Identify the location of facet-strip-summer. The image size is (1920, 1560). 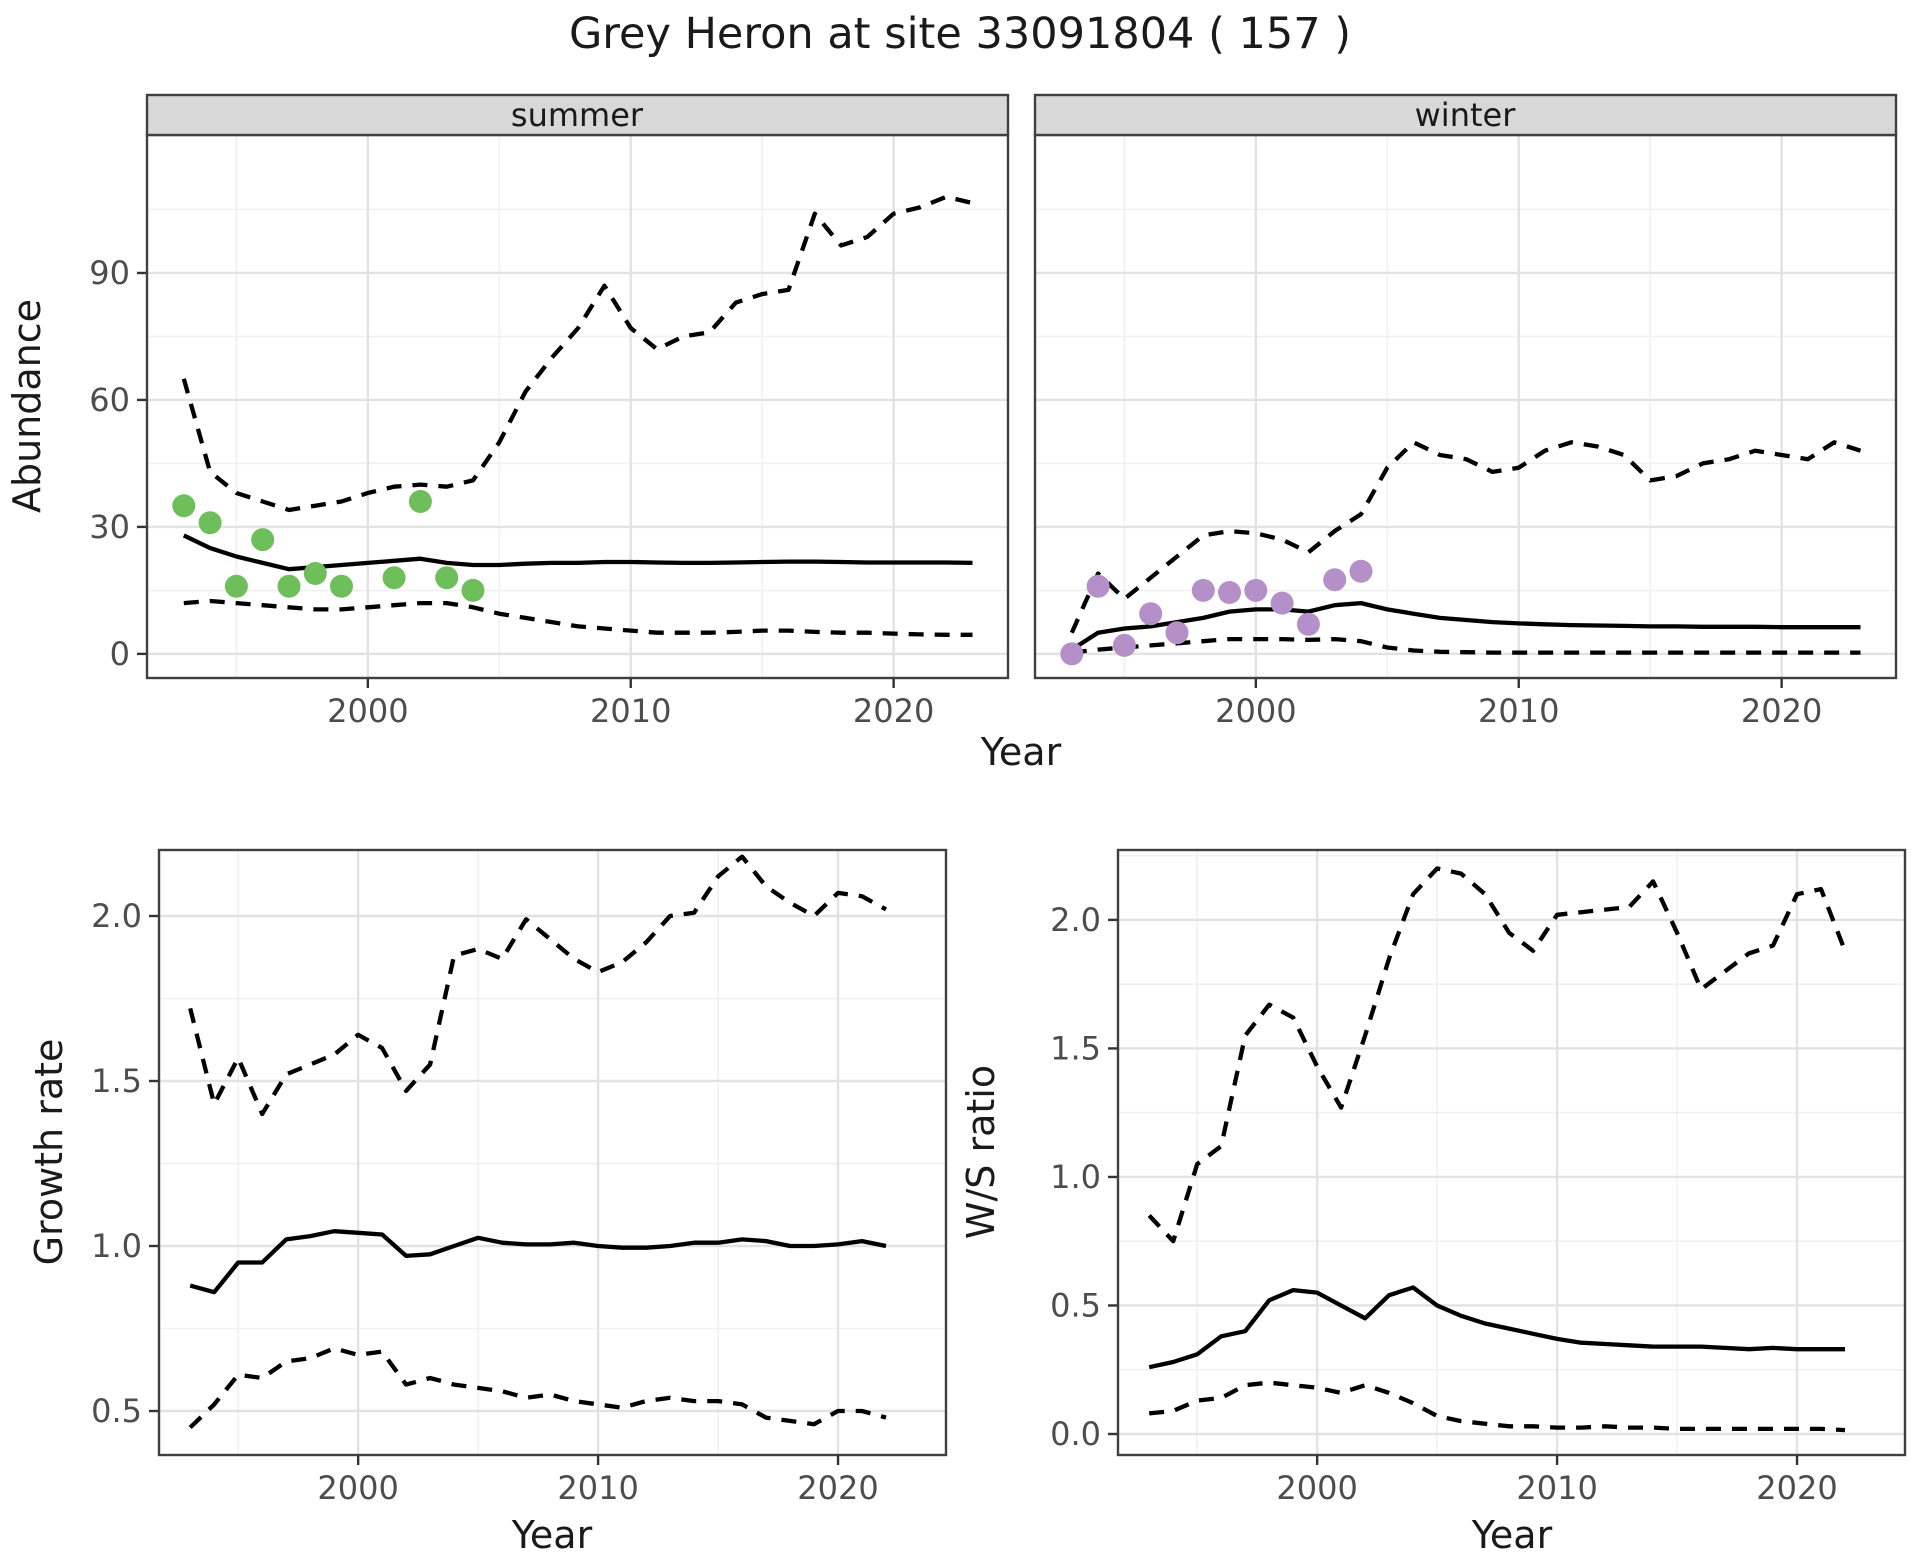
(577, 115).